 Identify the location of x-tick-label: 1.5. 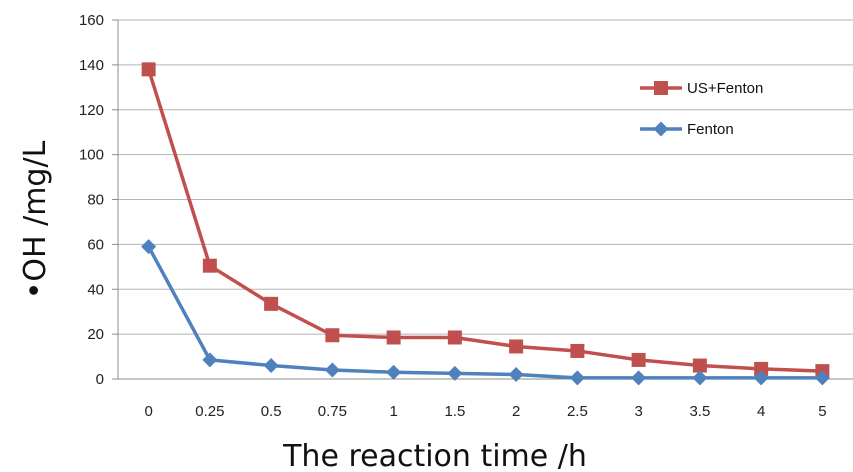
(454, 411).